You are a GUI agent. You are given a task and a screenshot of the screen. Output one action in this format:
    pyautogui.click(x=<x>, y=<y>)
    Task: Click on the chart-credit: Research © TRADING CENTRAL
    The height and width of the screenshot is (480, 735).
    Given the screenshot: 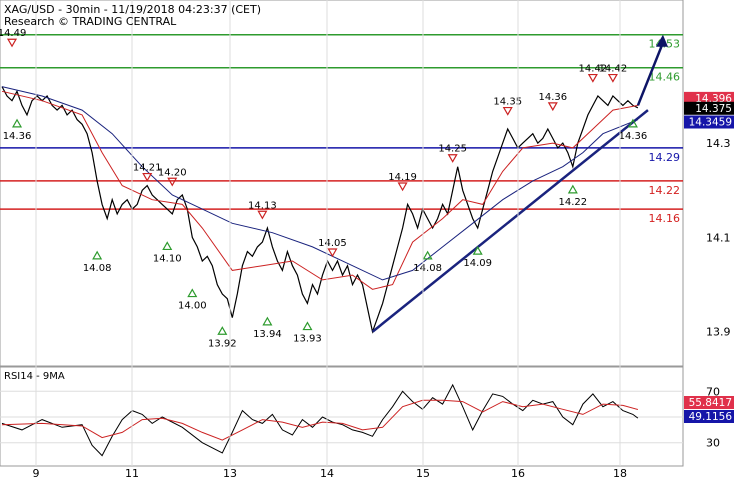 What is the action you would take?
    pyautogui.click(x=90, y=21)
    